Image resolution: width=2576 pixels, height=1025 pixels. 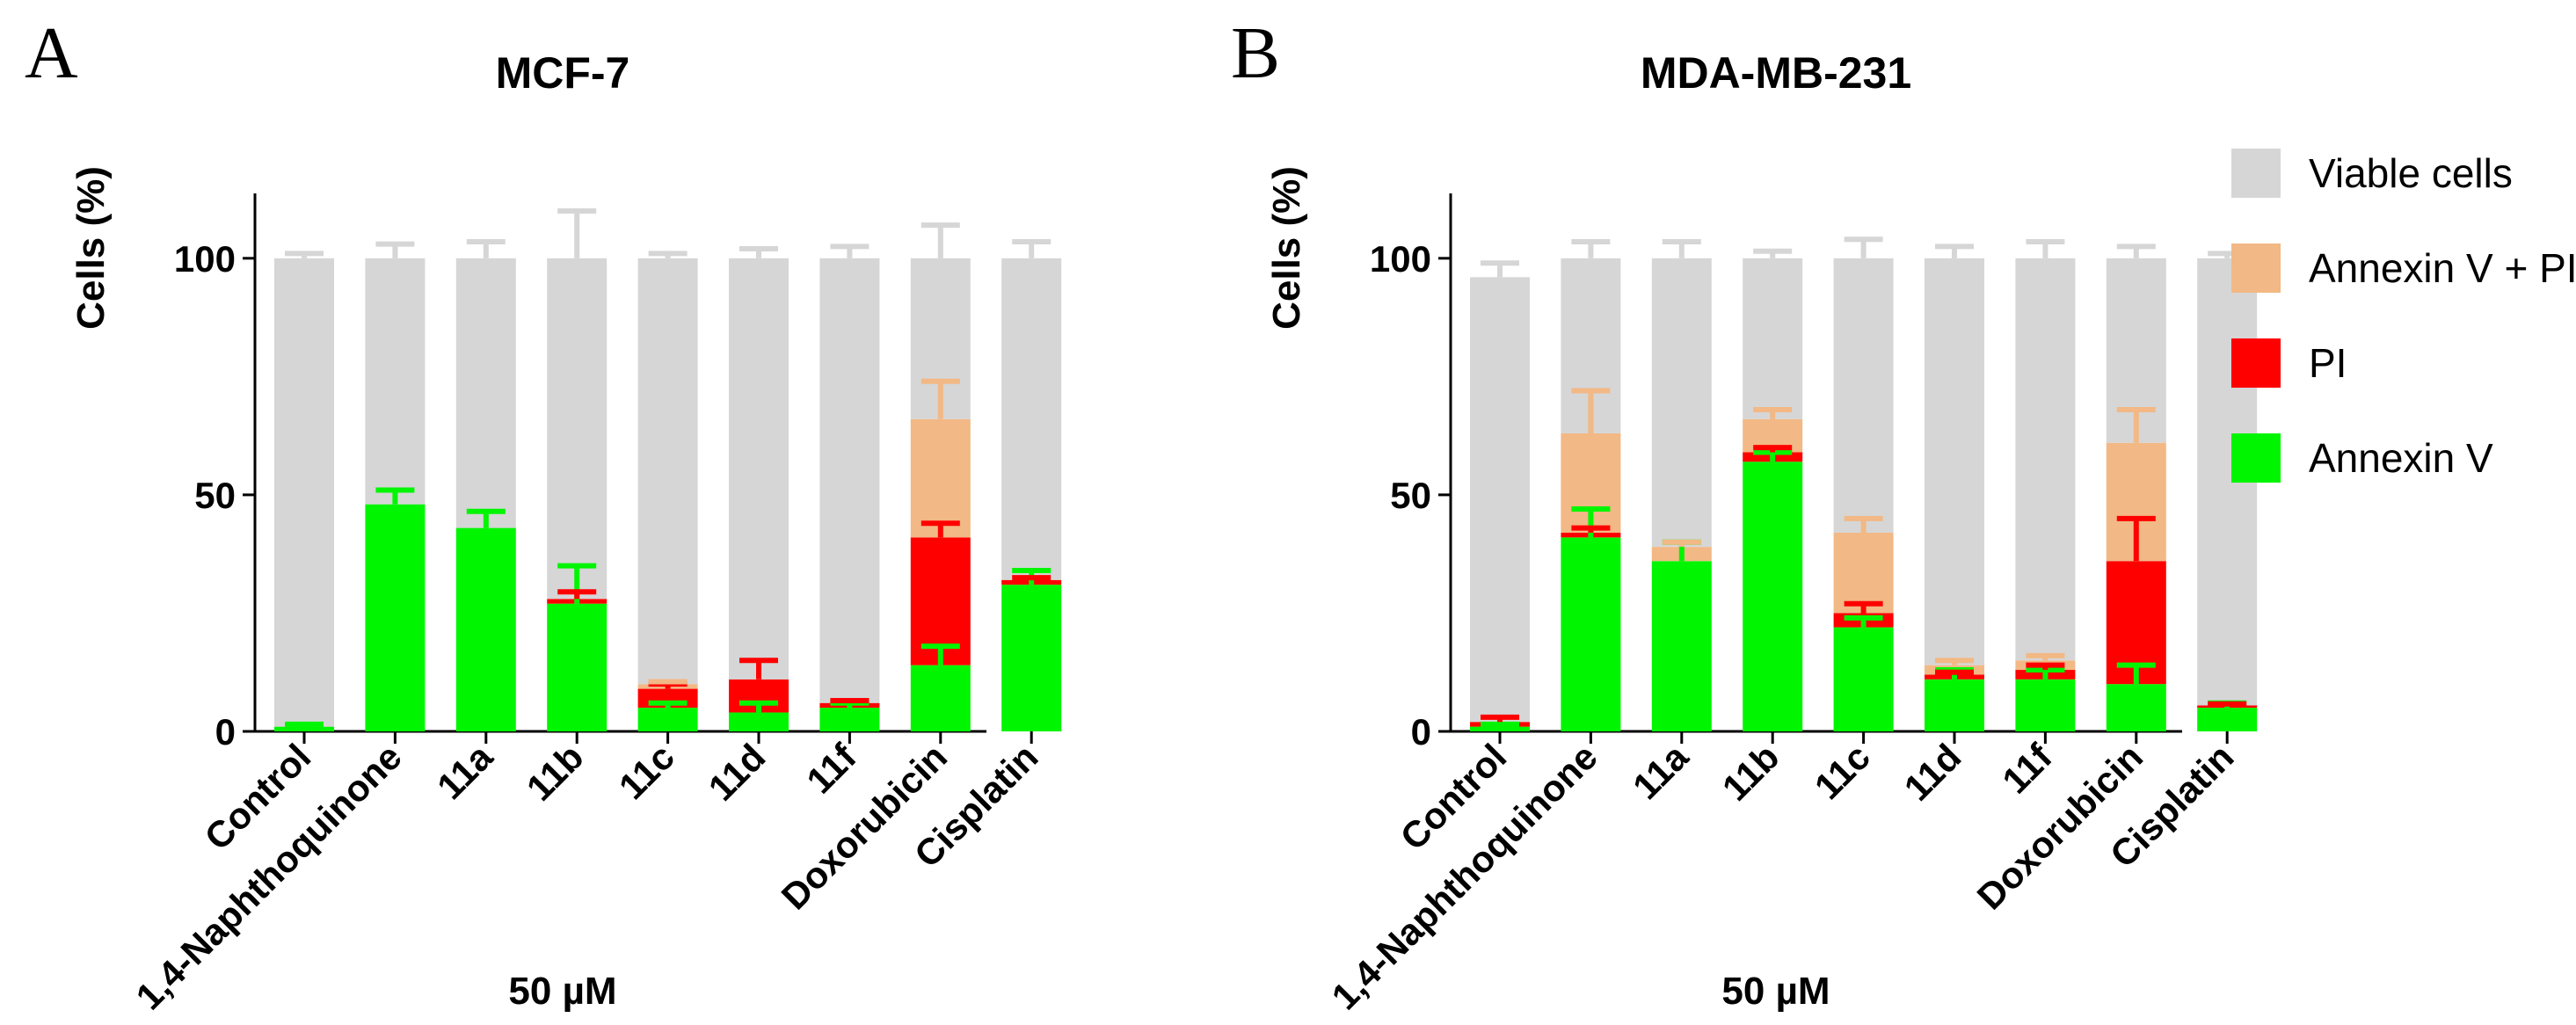 What do you see at coordinates (555, 772) in the screenshot?
I see `panel-a-x-tick-label-11b: 11b` at bounding box center [555, 772].